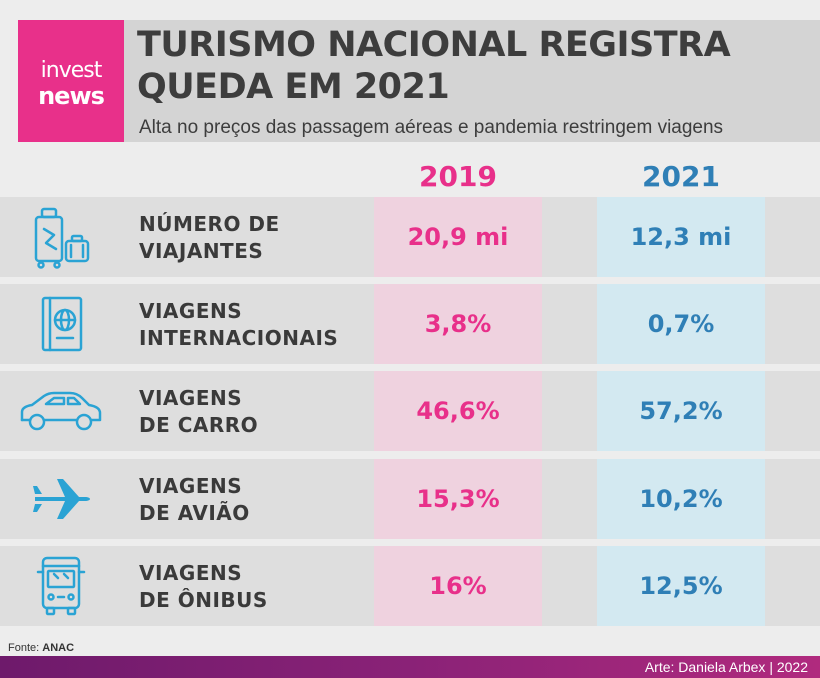 Image resolution: width=820 pixels, height=678 pixels. What do you see at coordinates (199, 425) in the screenshot?
I see `row-label-line2: DE CARRO` at bounding box center [199, 425].